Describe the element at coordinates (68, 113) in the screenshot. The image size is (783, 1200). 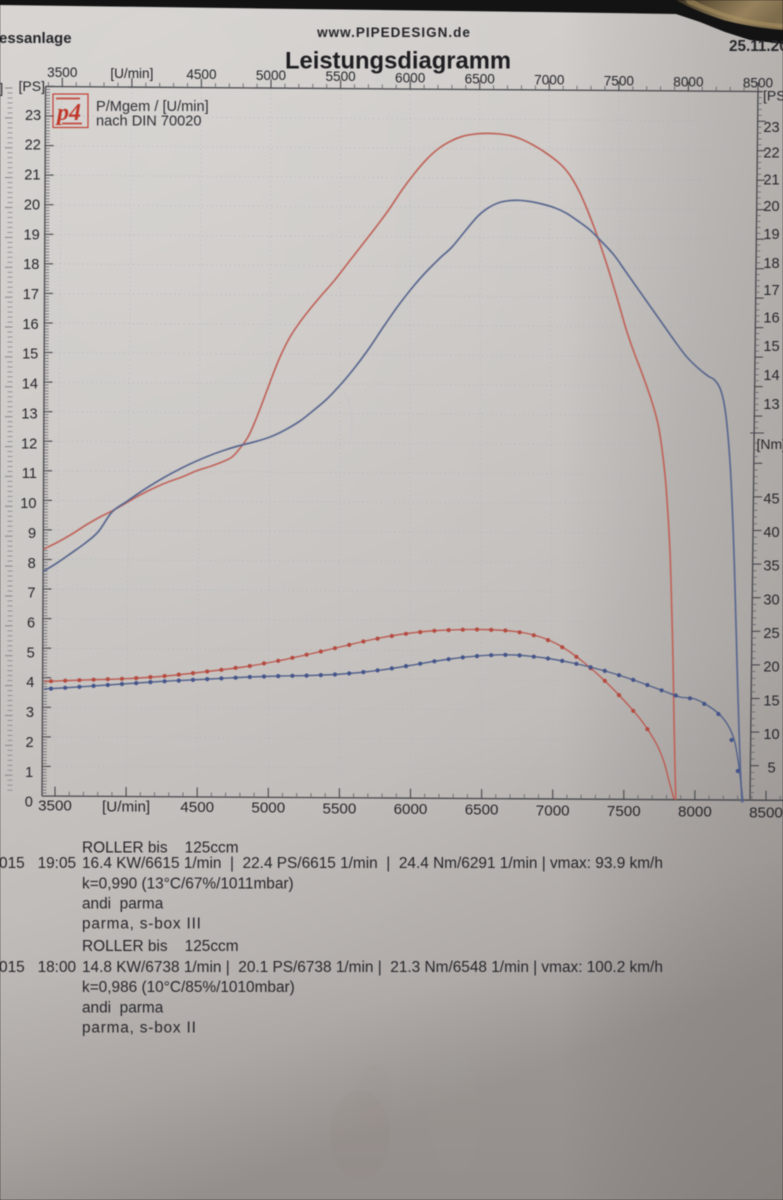
I see `svg-text: p4` at that location.